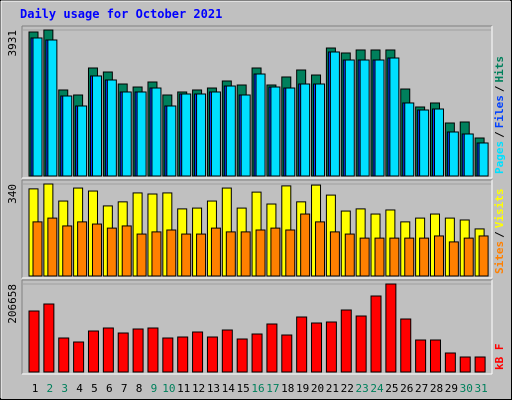 This screenshot has height=400, width=512. What do you see at coordinates (12, 43) in the screenshot?
I see `y-tick-label: 3931` at bounding box center [12, 43].